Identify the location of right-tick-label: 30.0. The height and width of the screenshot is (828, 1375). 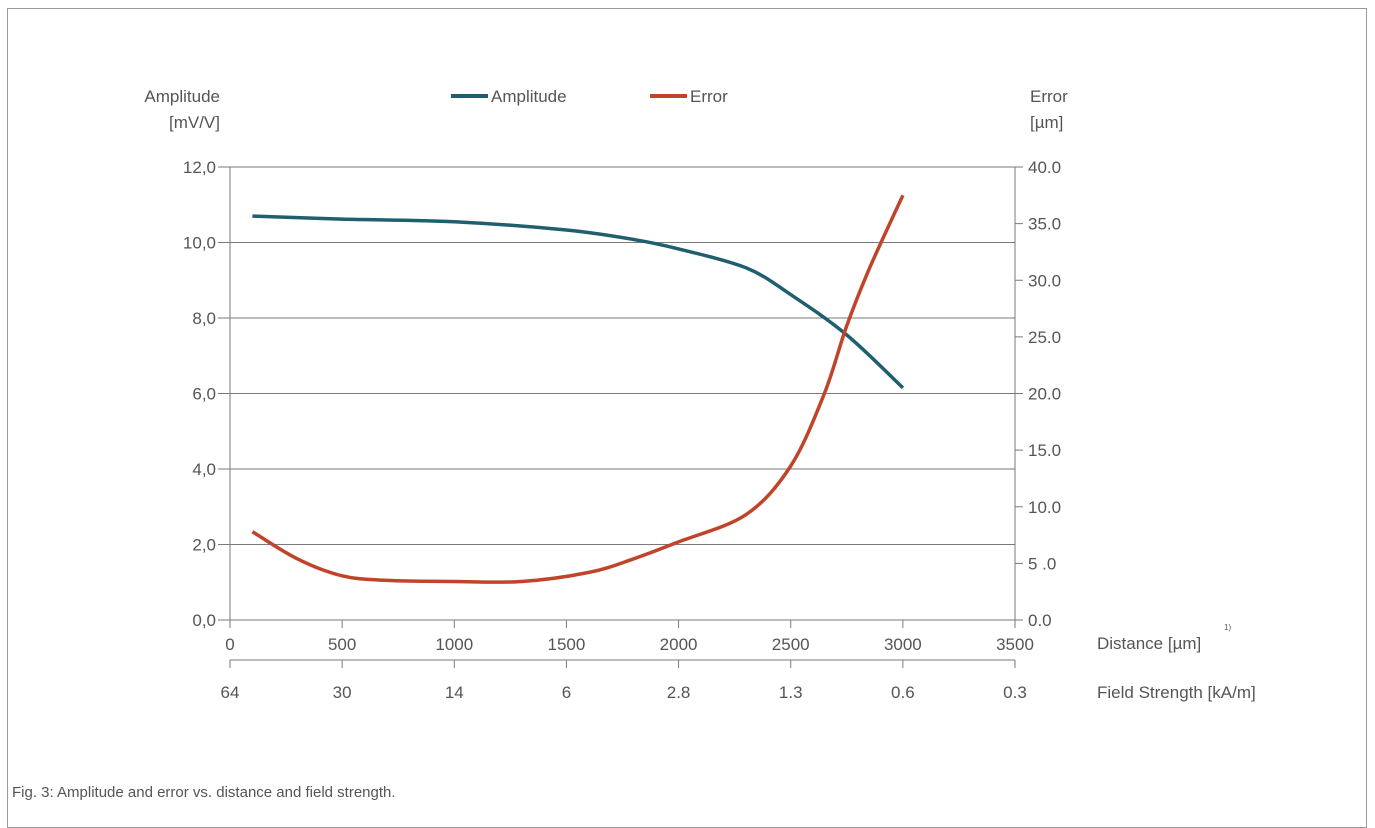
(1044, 280).